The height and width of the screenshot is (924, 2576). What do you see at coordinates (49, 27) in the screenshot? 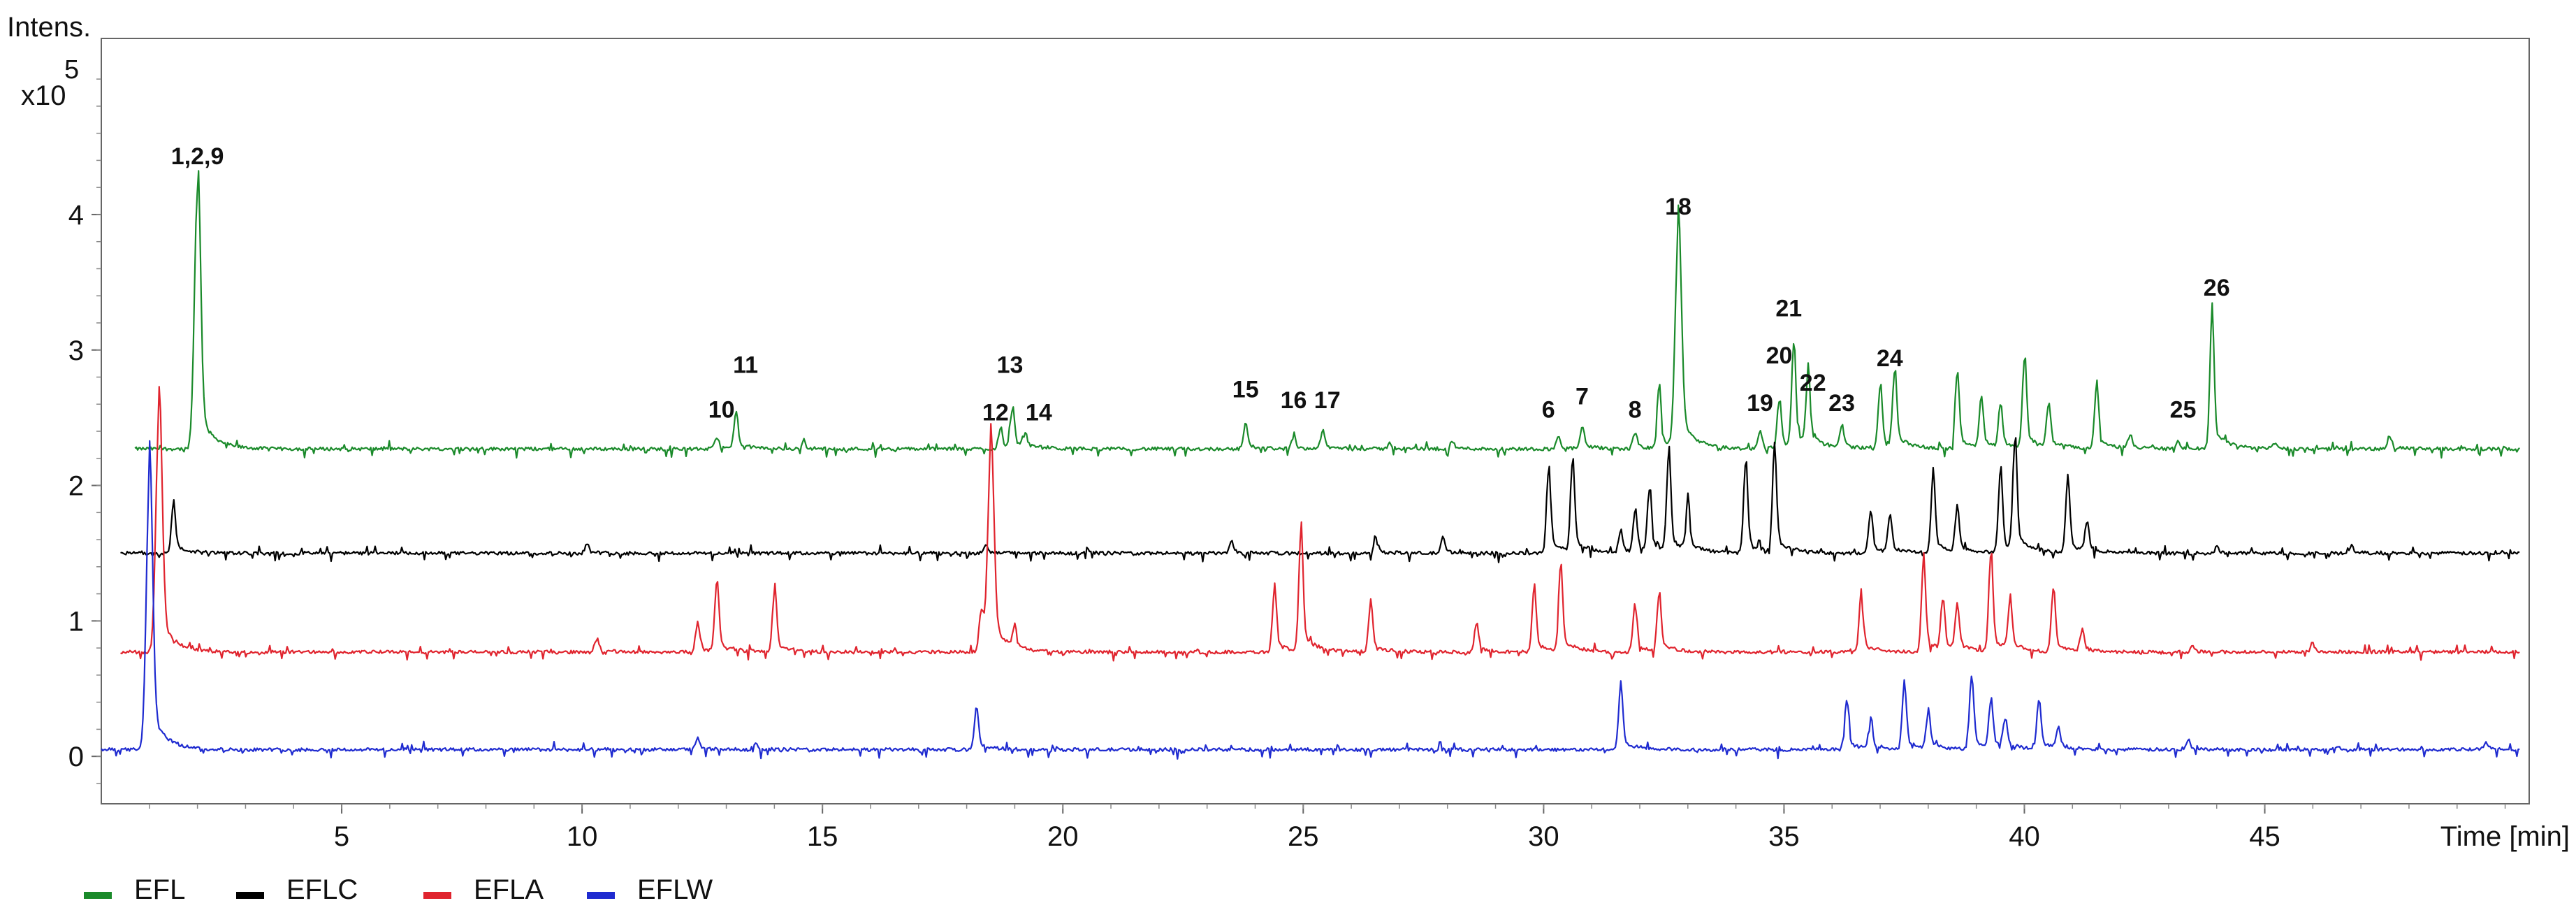
I see `y-axis-label: Intens.` at bounding box center [49, 27].